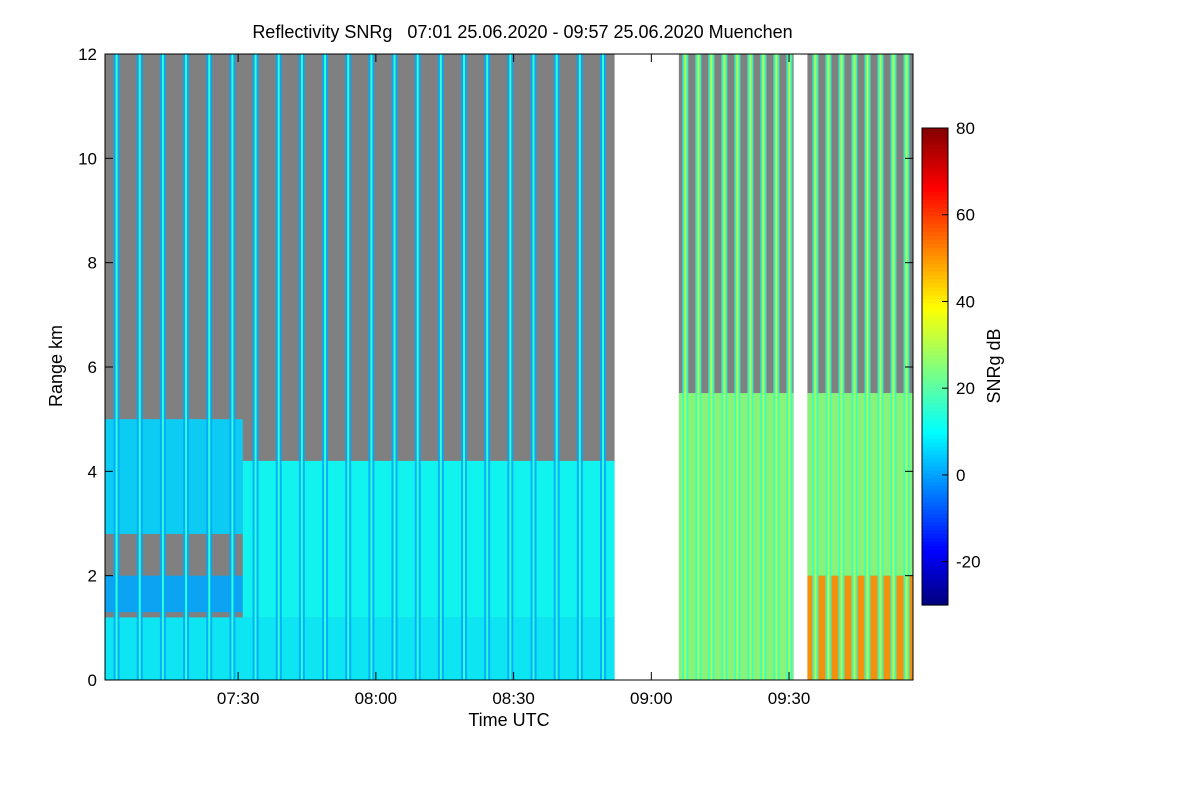 Image resolution: width=1200 pixels, height=800 pixels. Describe the element at coordinates (92, 680) in the screenshot. I see `y-tick-label: 0` at that location.